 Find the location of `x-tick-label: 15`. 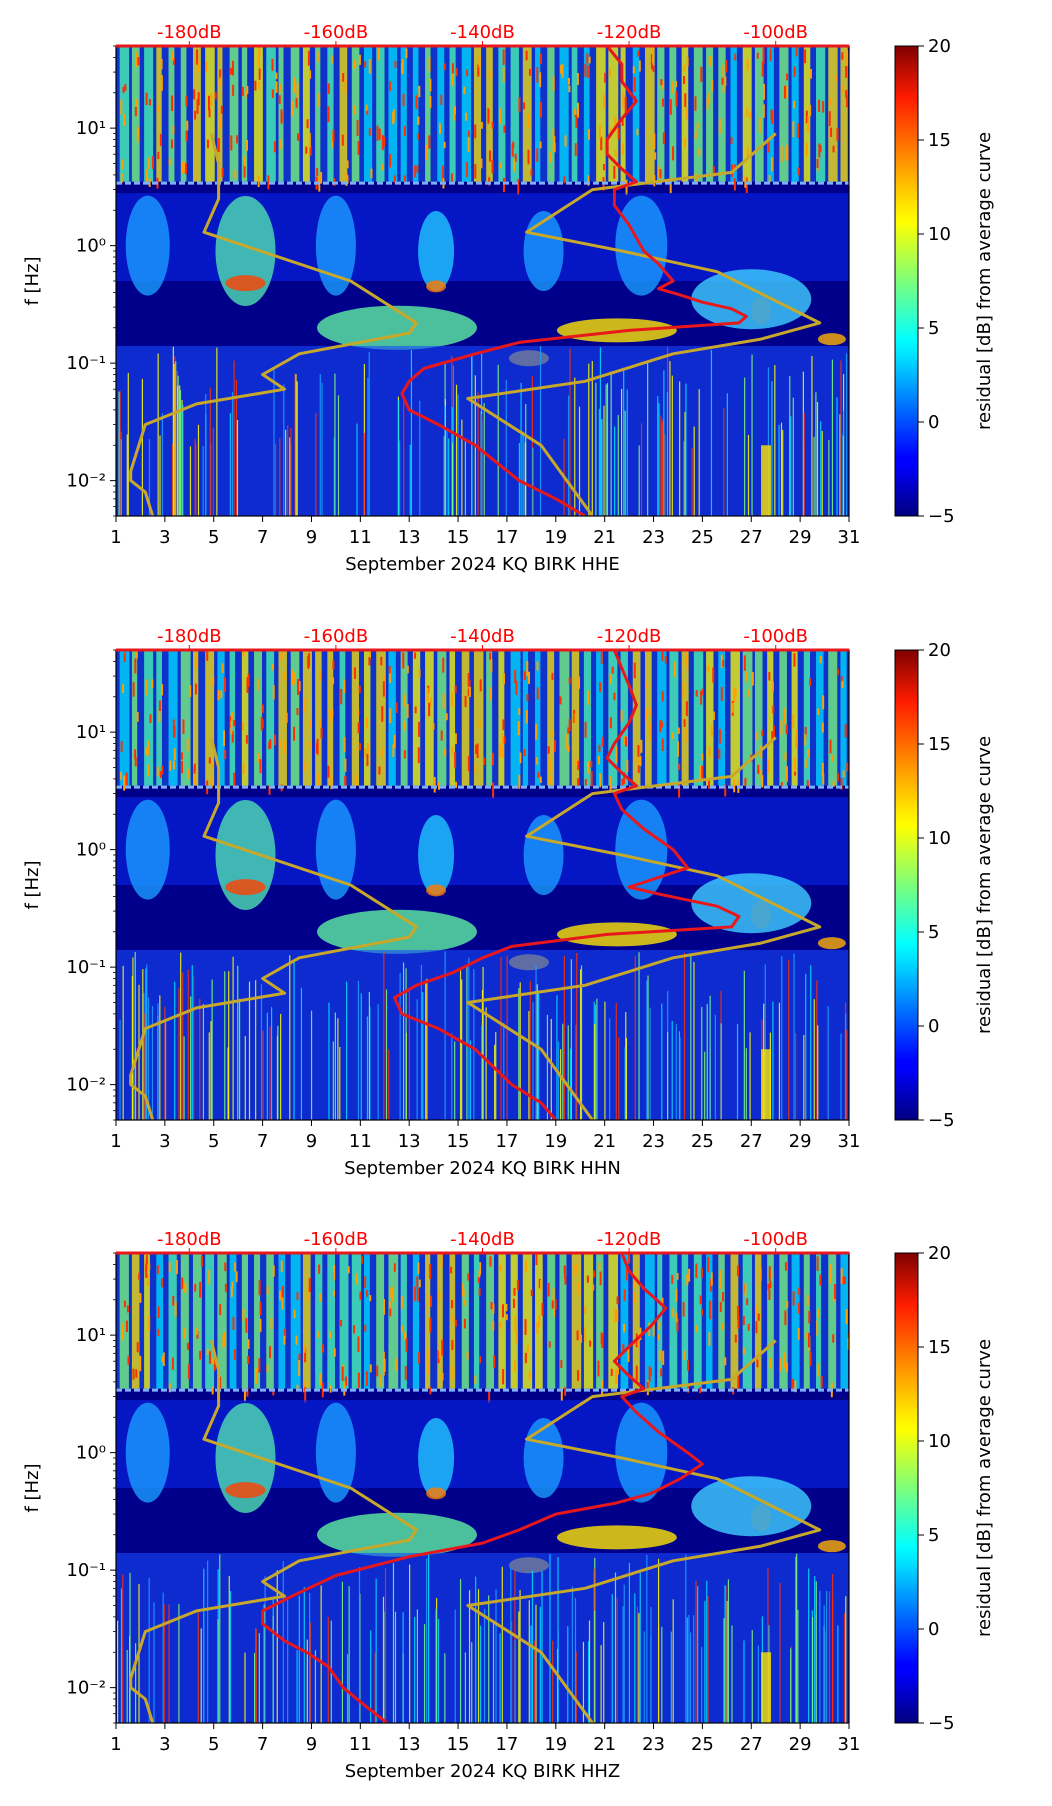

x-tick-label: 15 is located at coordinates (458, 1141).